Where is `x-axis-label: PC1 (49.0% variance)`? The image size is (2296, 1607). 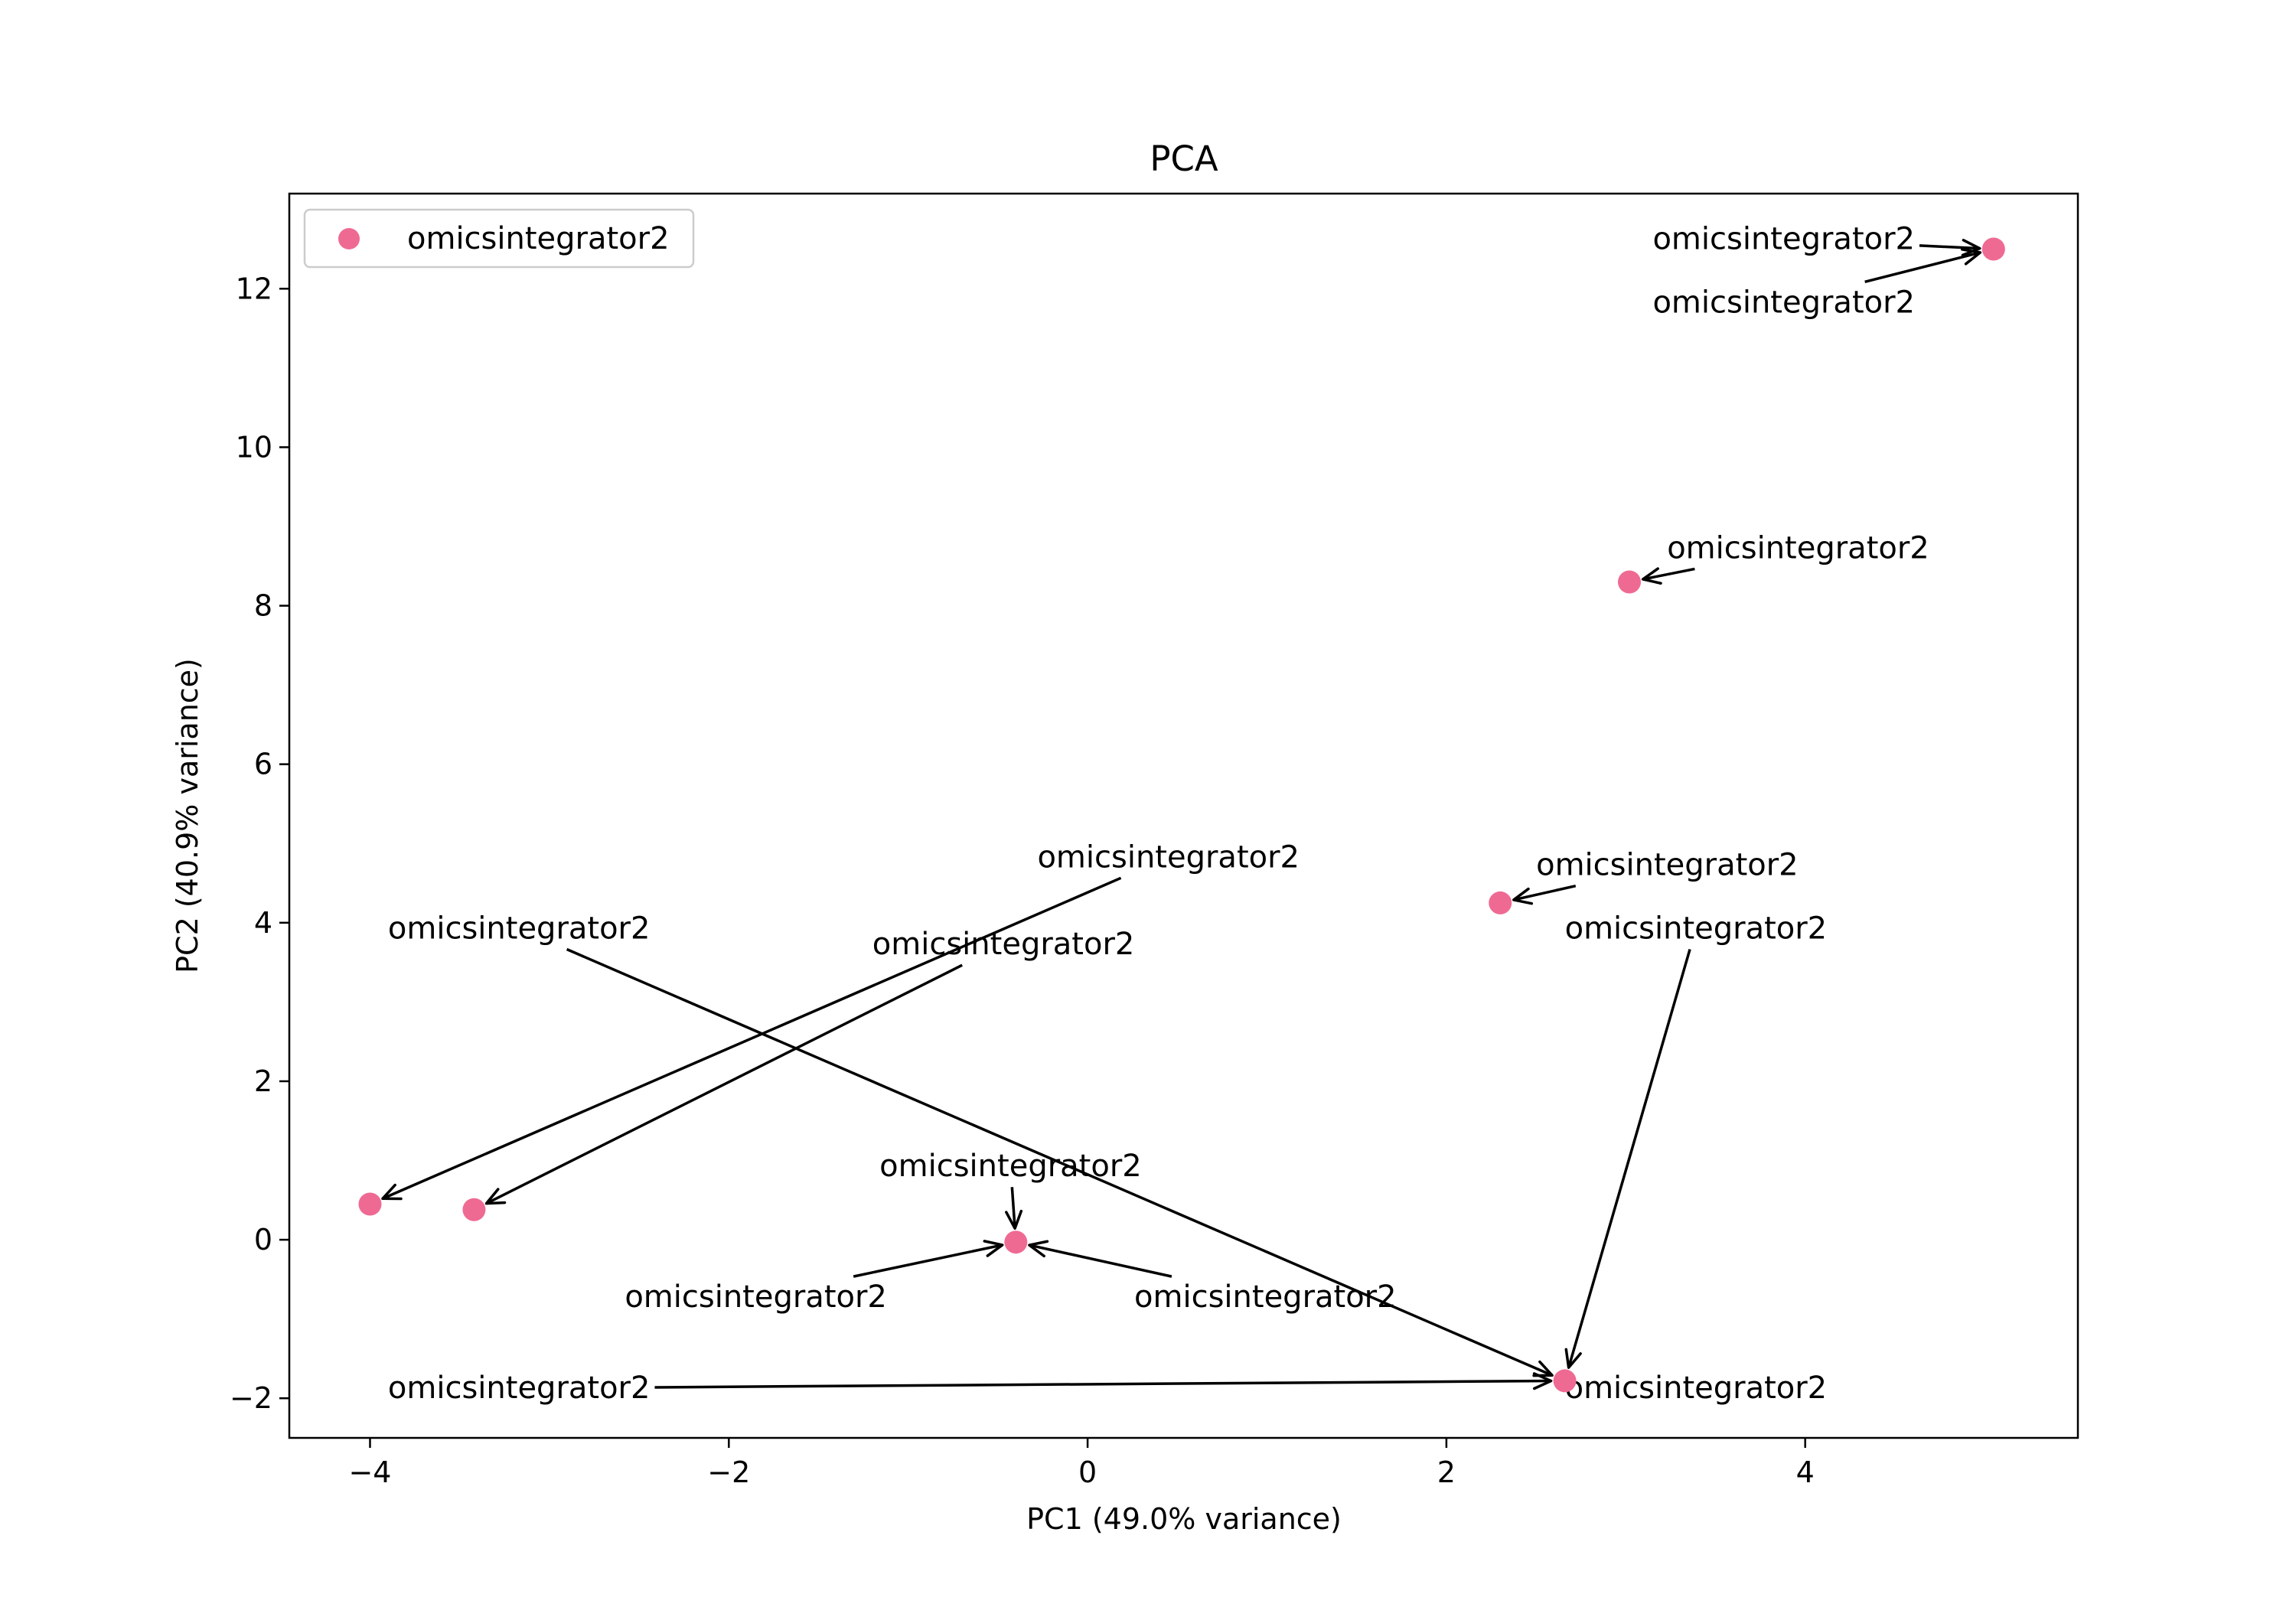 x-axis-label: PC1 (49.0% variance) is located at coordinates (1184, 1519).